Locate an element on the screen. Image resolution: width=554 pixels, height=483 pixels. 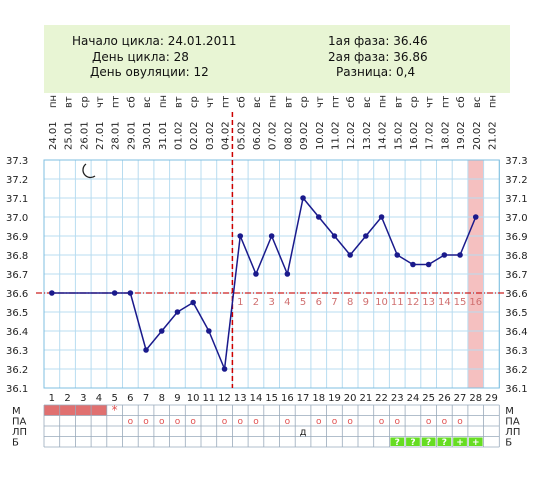
y-tick-label-left: 37.1 is located at coordinates (17, 199).